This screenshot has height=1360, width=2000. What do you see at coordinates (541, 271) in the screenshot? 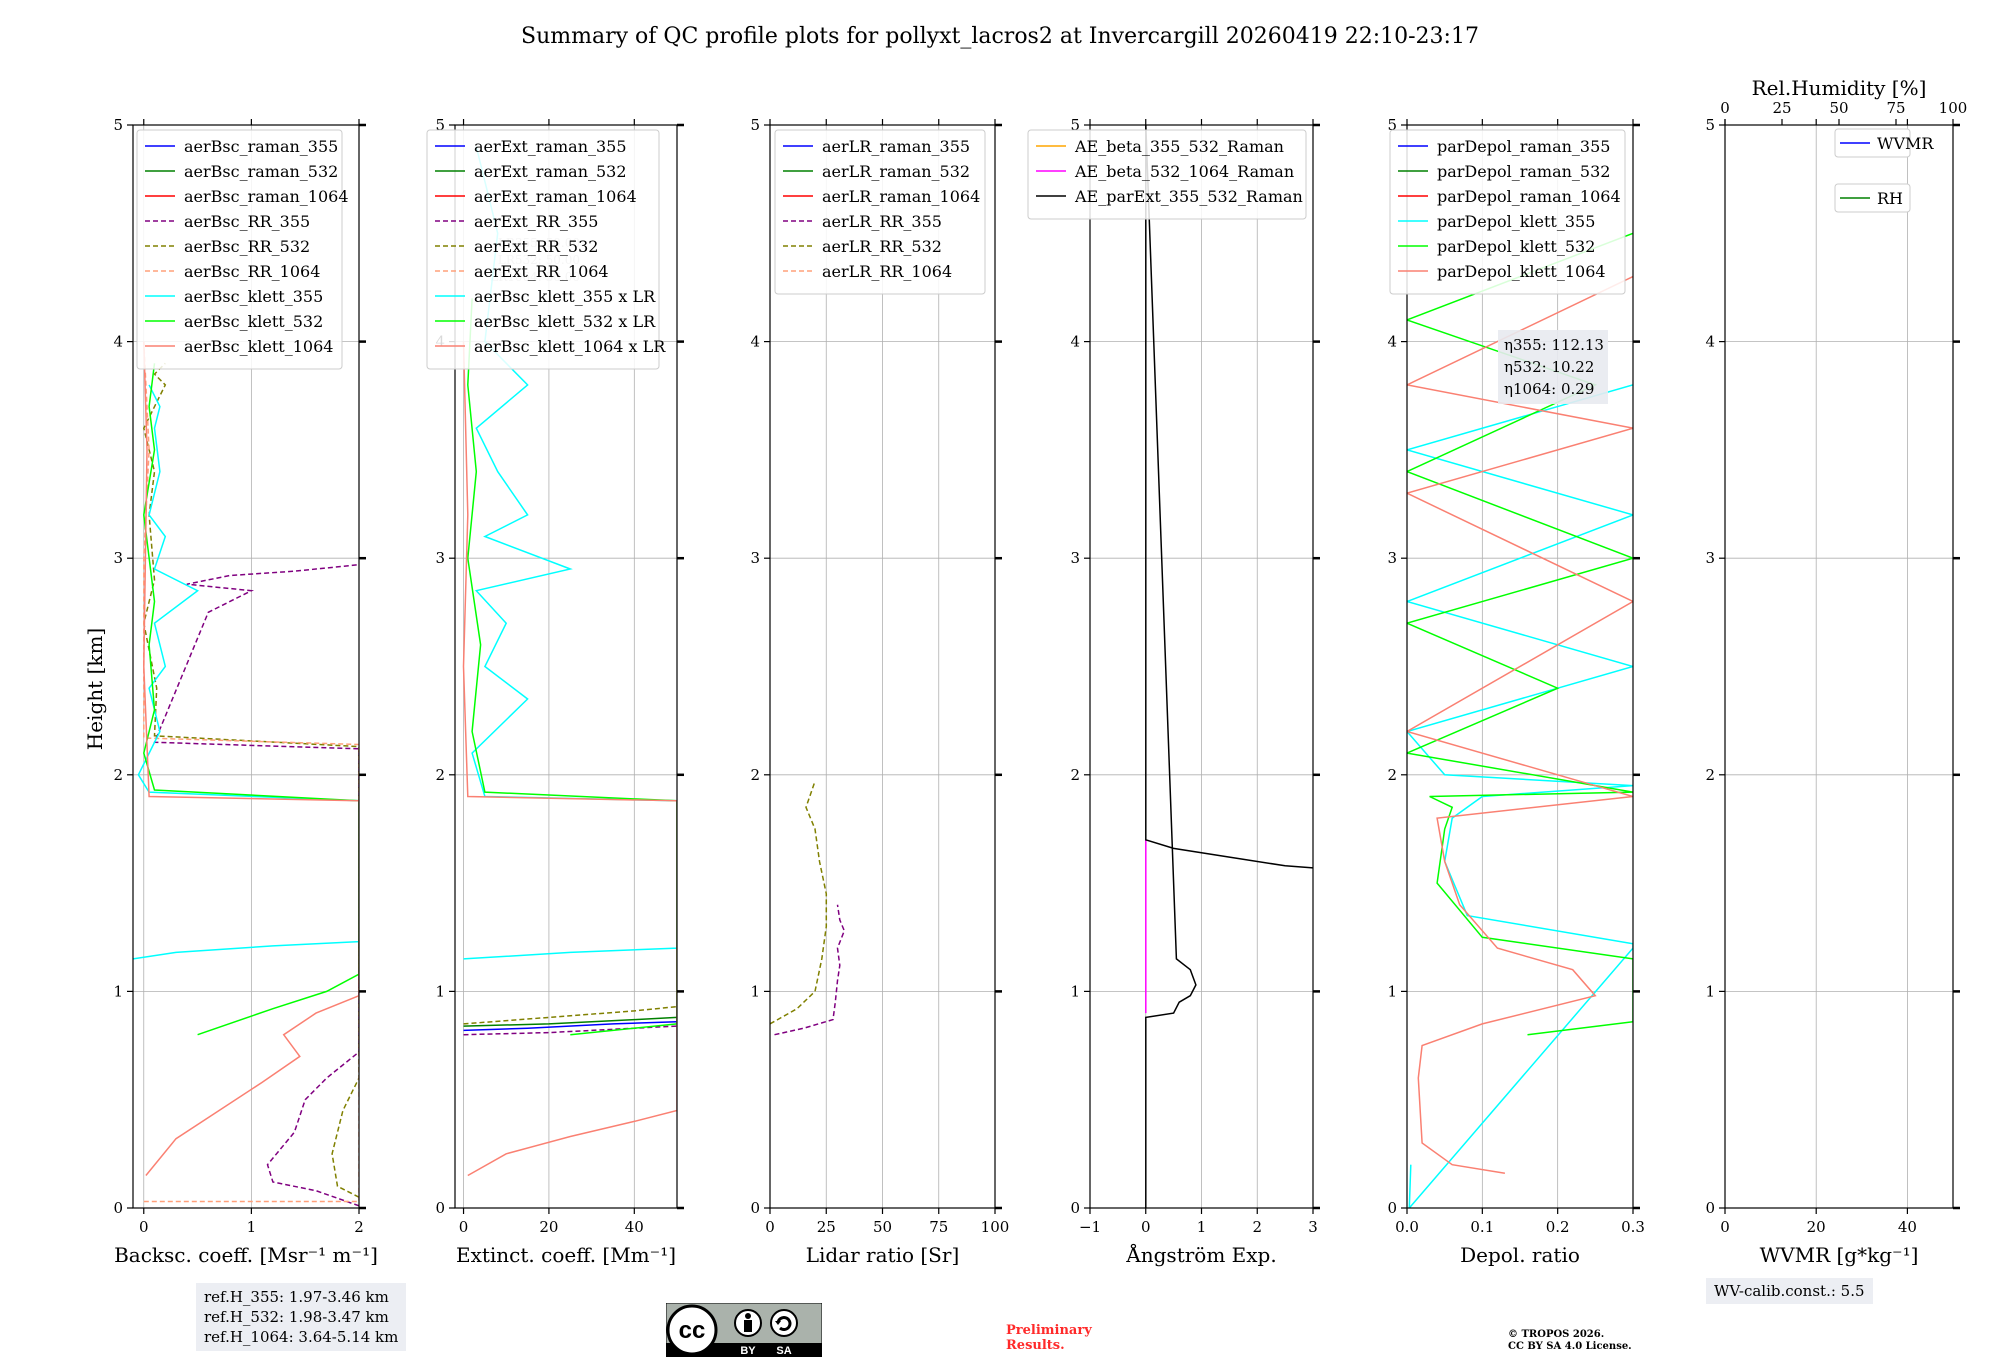
I see `legend-label: aerExt_RR_1064` at bounding box center [541, 271].